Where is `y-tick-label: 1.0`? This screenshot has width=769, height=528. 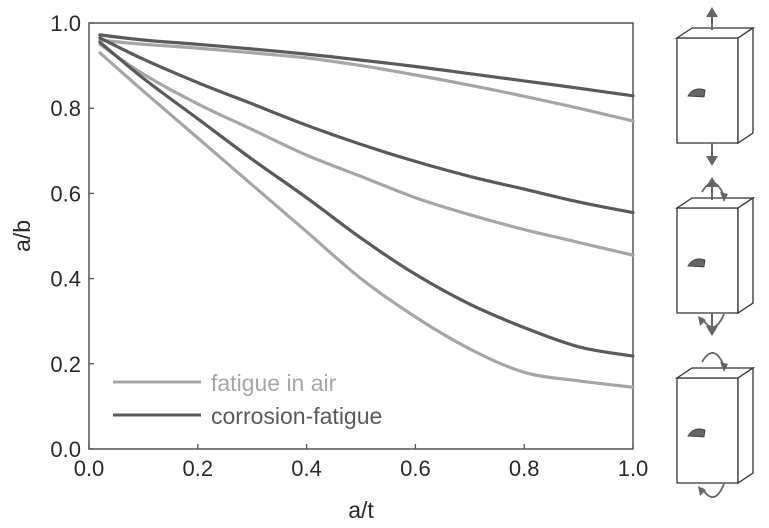
y-tick-label: 1.0 is located at coordinates (65, 23).